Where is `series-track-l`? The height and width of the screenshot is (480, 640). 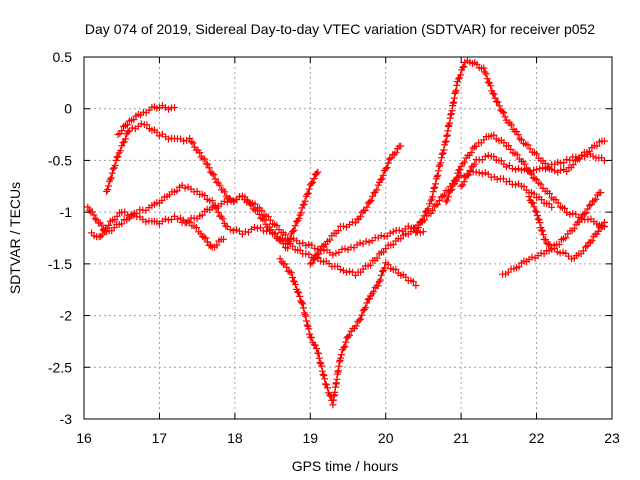
series-track-l is located at coordinates (532, 170).